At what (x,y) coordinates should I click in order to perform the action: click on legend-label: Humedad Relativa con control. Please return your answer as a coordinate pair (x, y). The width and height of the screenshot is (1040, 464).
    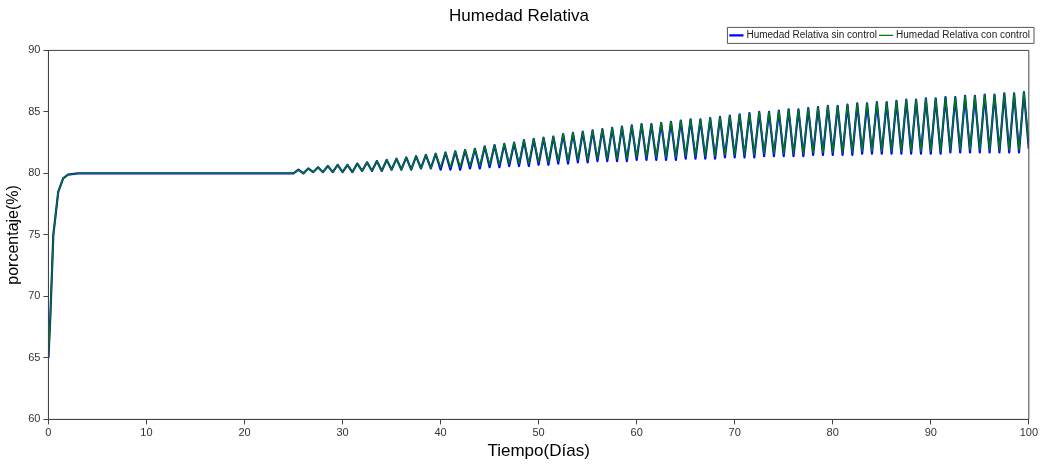
    Looking at the image, I should click on (963, 35).